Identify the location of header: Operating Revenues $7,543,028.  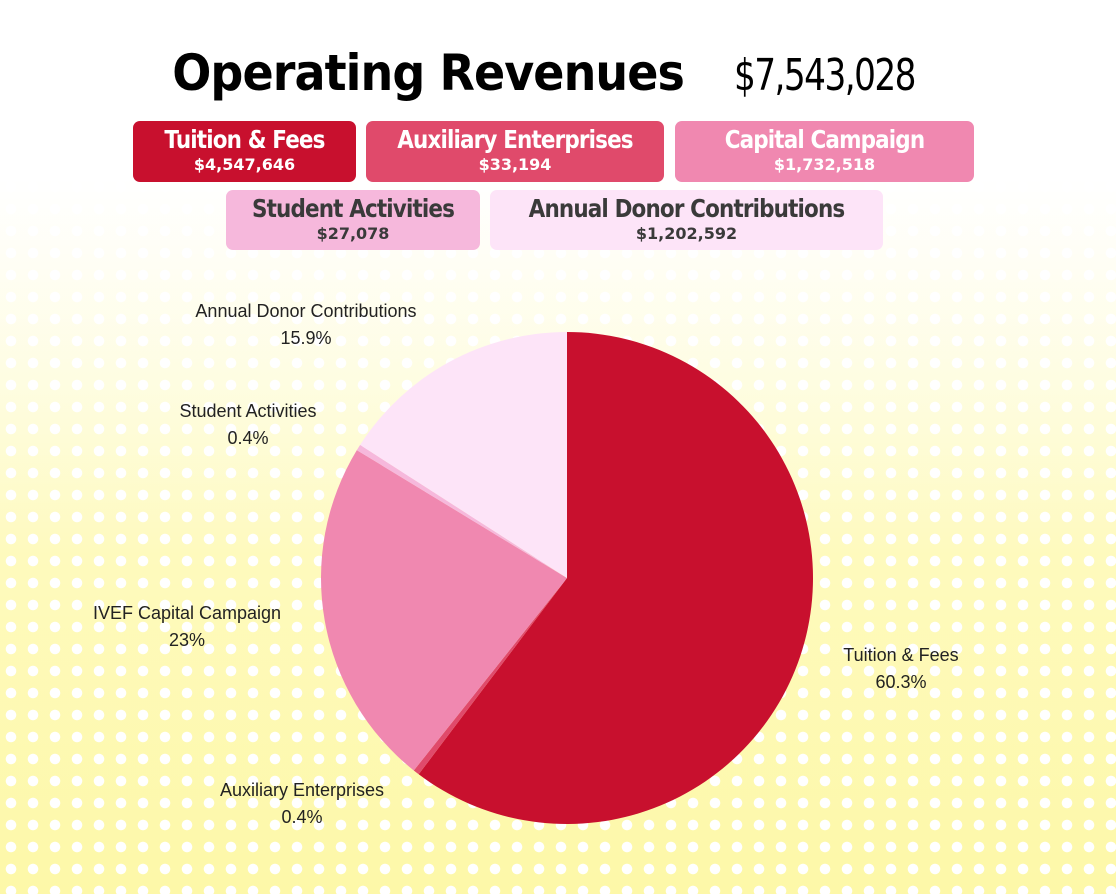
(558, 77).